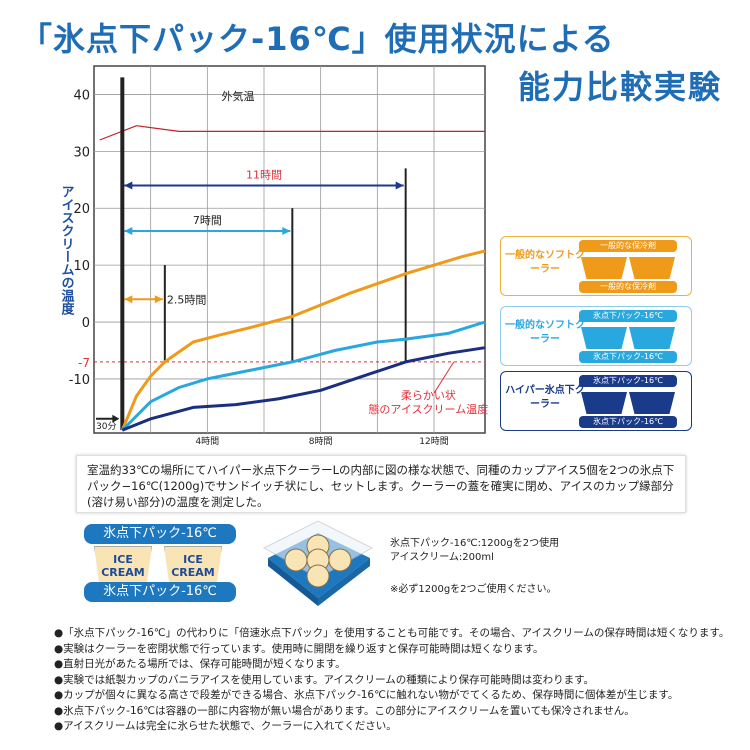  I want to click on y-tick-label: -10, so click(79, 380).